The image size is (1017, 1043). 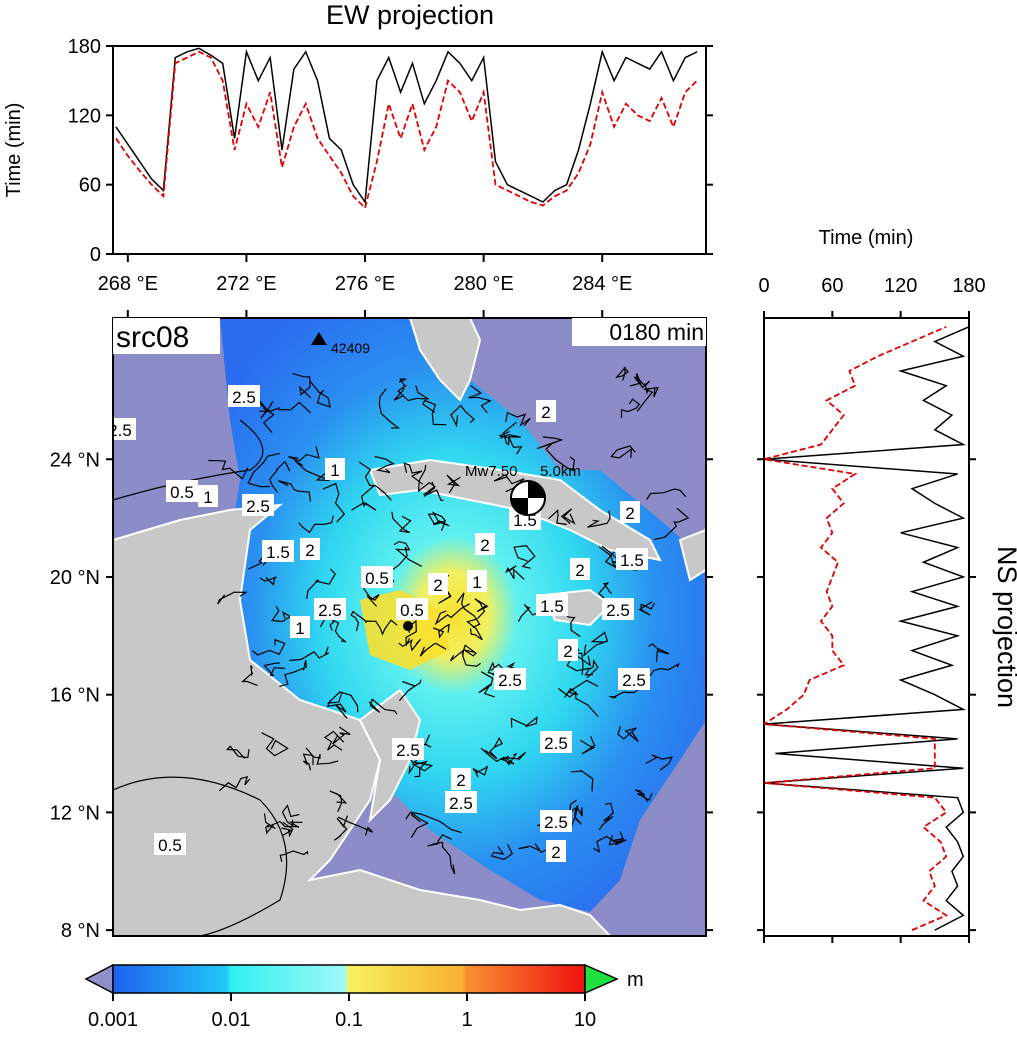 I want to click on land-florida, so click(x=445, y=360).